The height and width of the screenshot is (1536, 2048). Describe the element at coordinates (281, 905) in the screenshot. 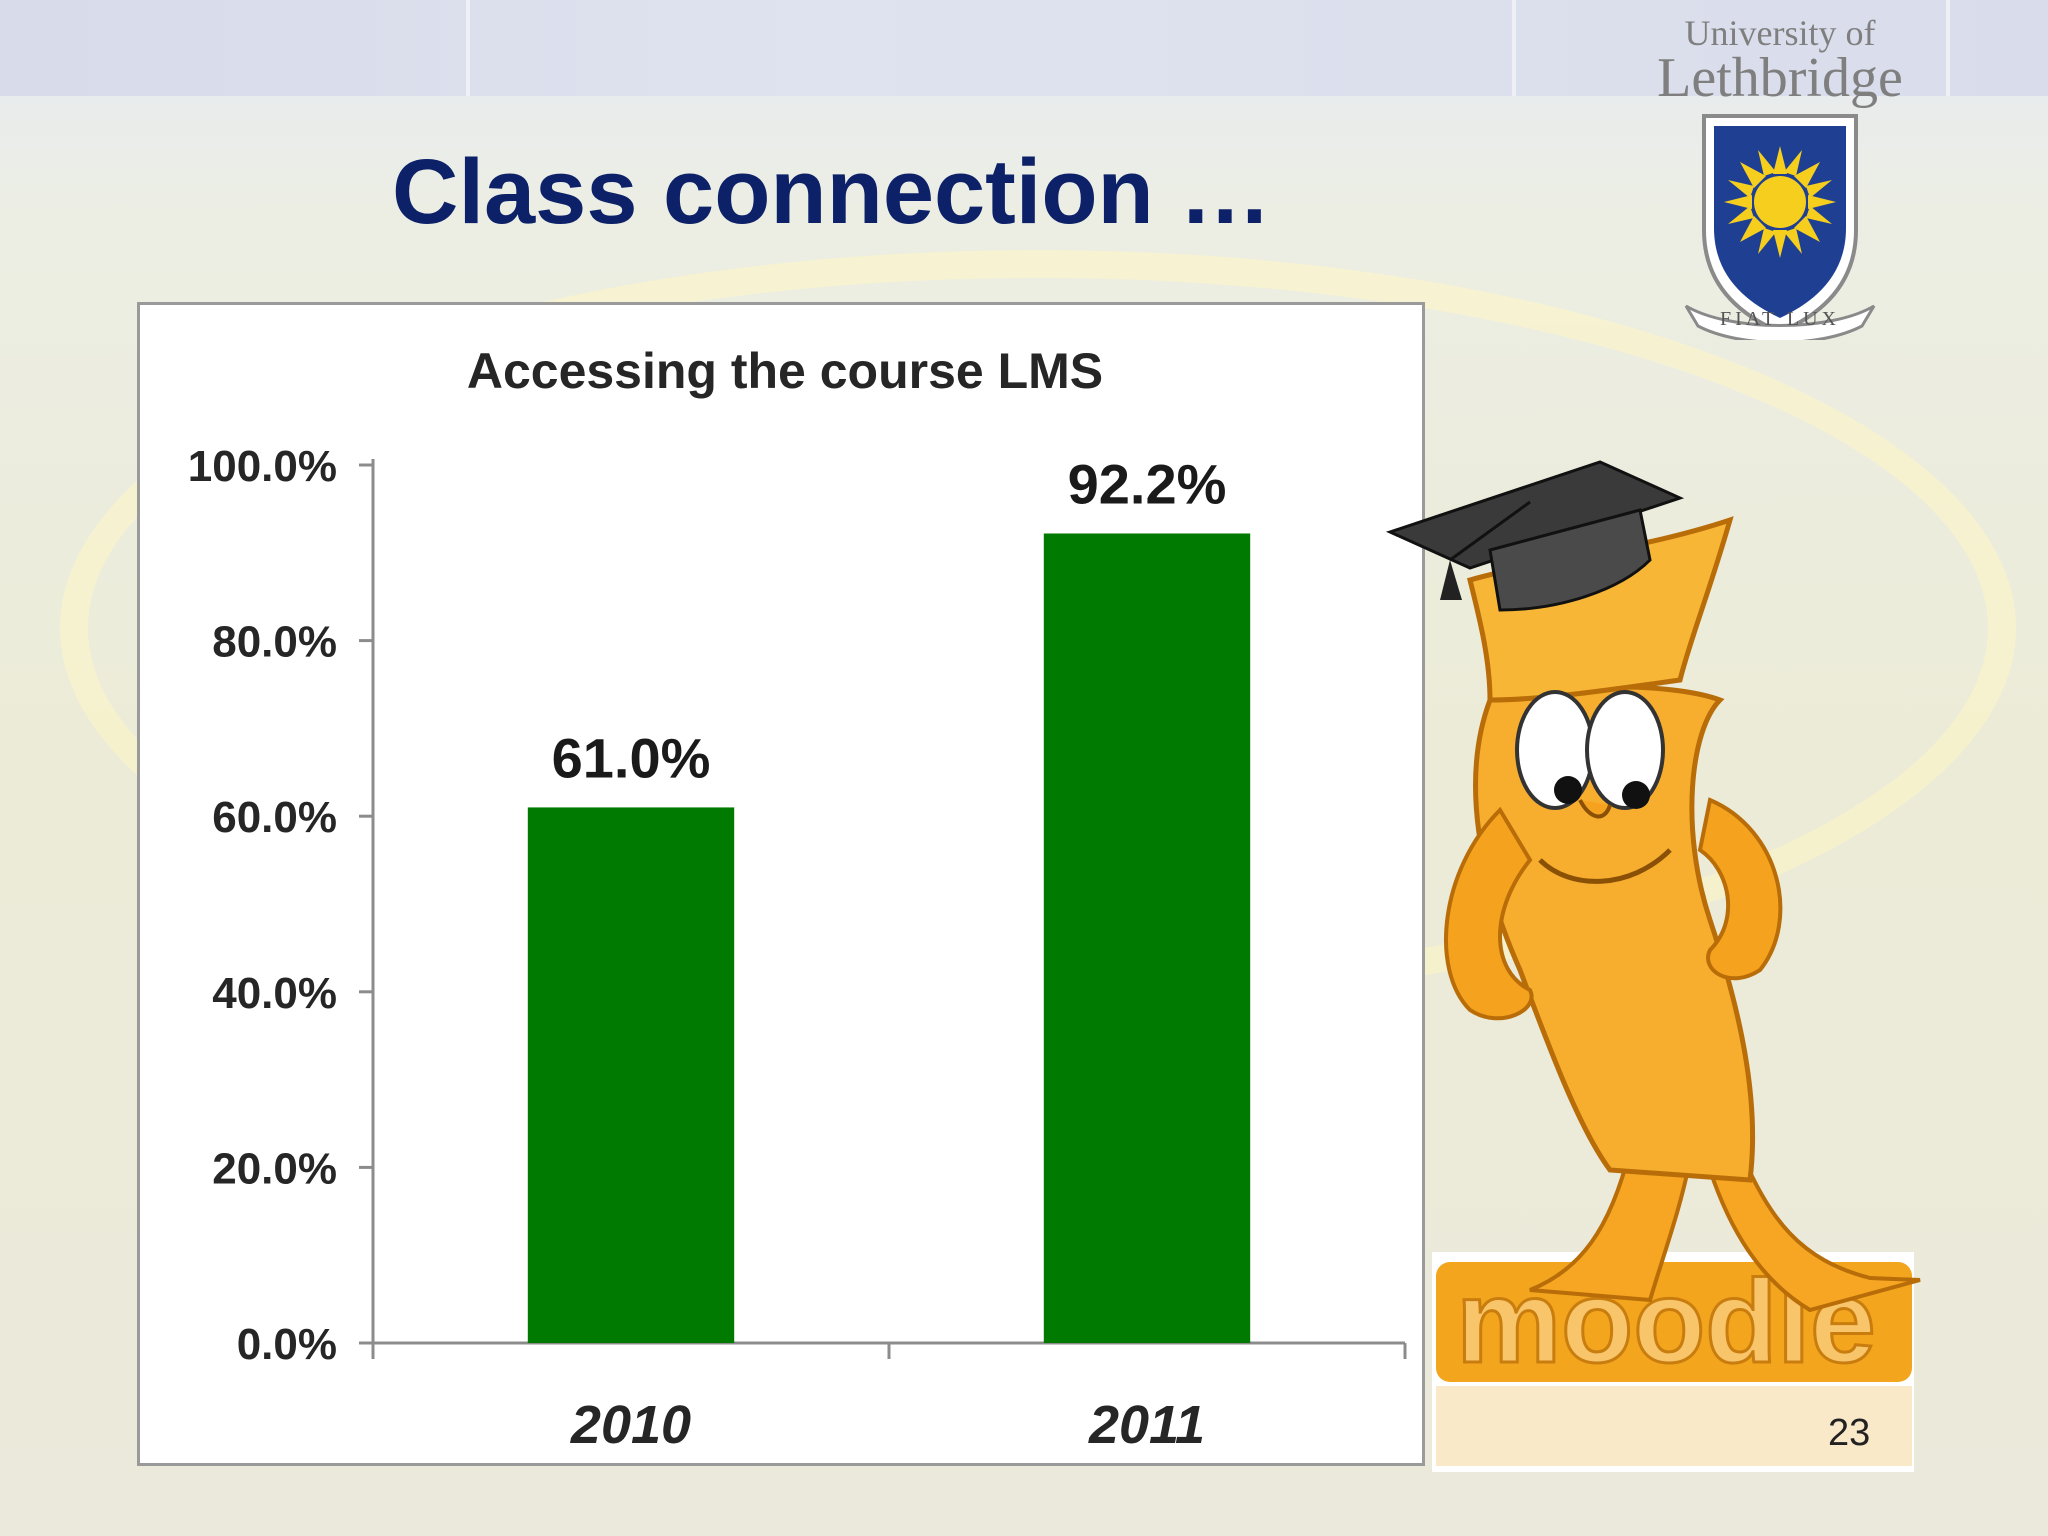

I see `y-axis: 0.0% 20.0% 40.0% 60.0% 80.0% 100.0%` at that location.